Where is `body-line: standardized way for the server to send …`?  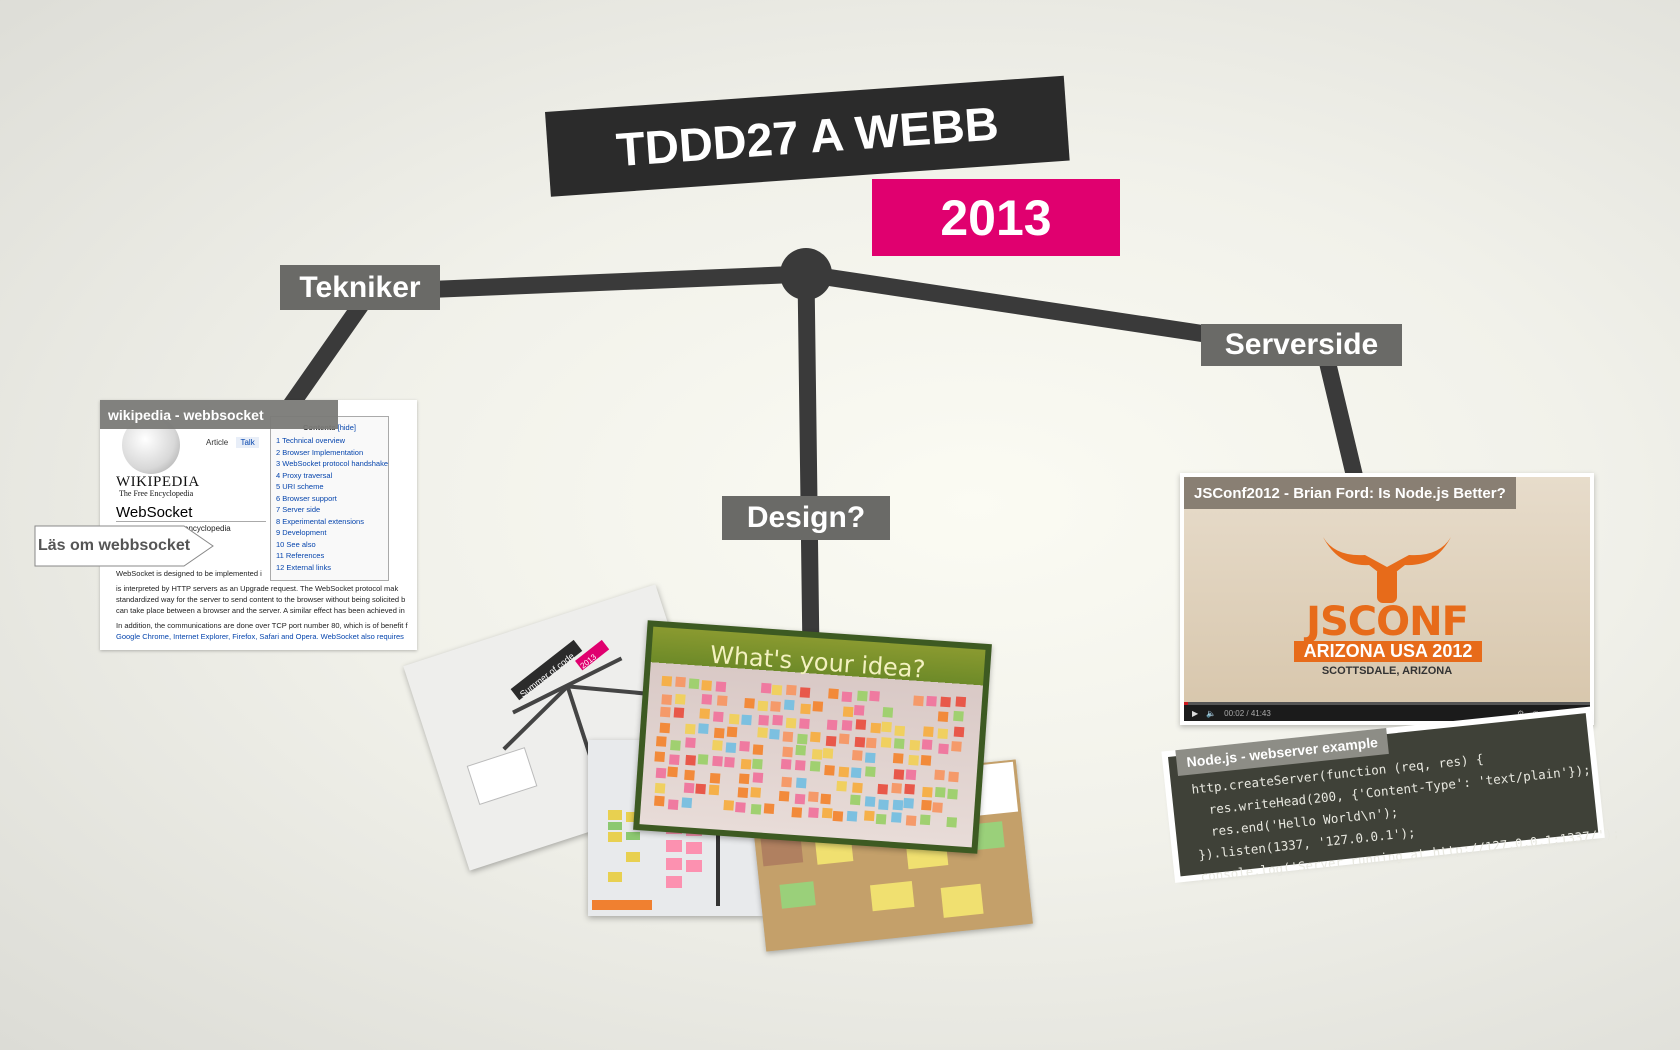 body-line: standardized way for the server to send … is located at coordinates (261, 599).